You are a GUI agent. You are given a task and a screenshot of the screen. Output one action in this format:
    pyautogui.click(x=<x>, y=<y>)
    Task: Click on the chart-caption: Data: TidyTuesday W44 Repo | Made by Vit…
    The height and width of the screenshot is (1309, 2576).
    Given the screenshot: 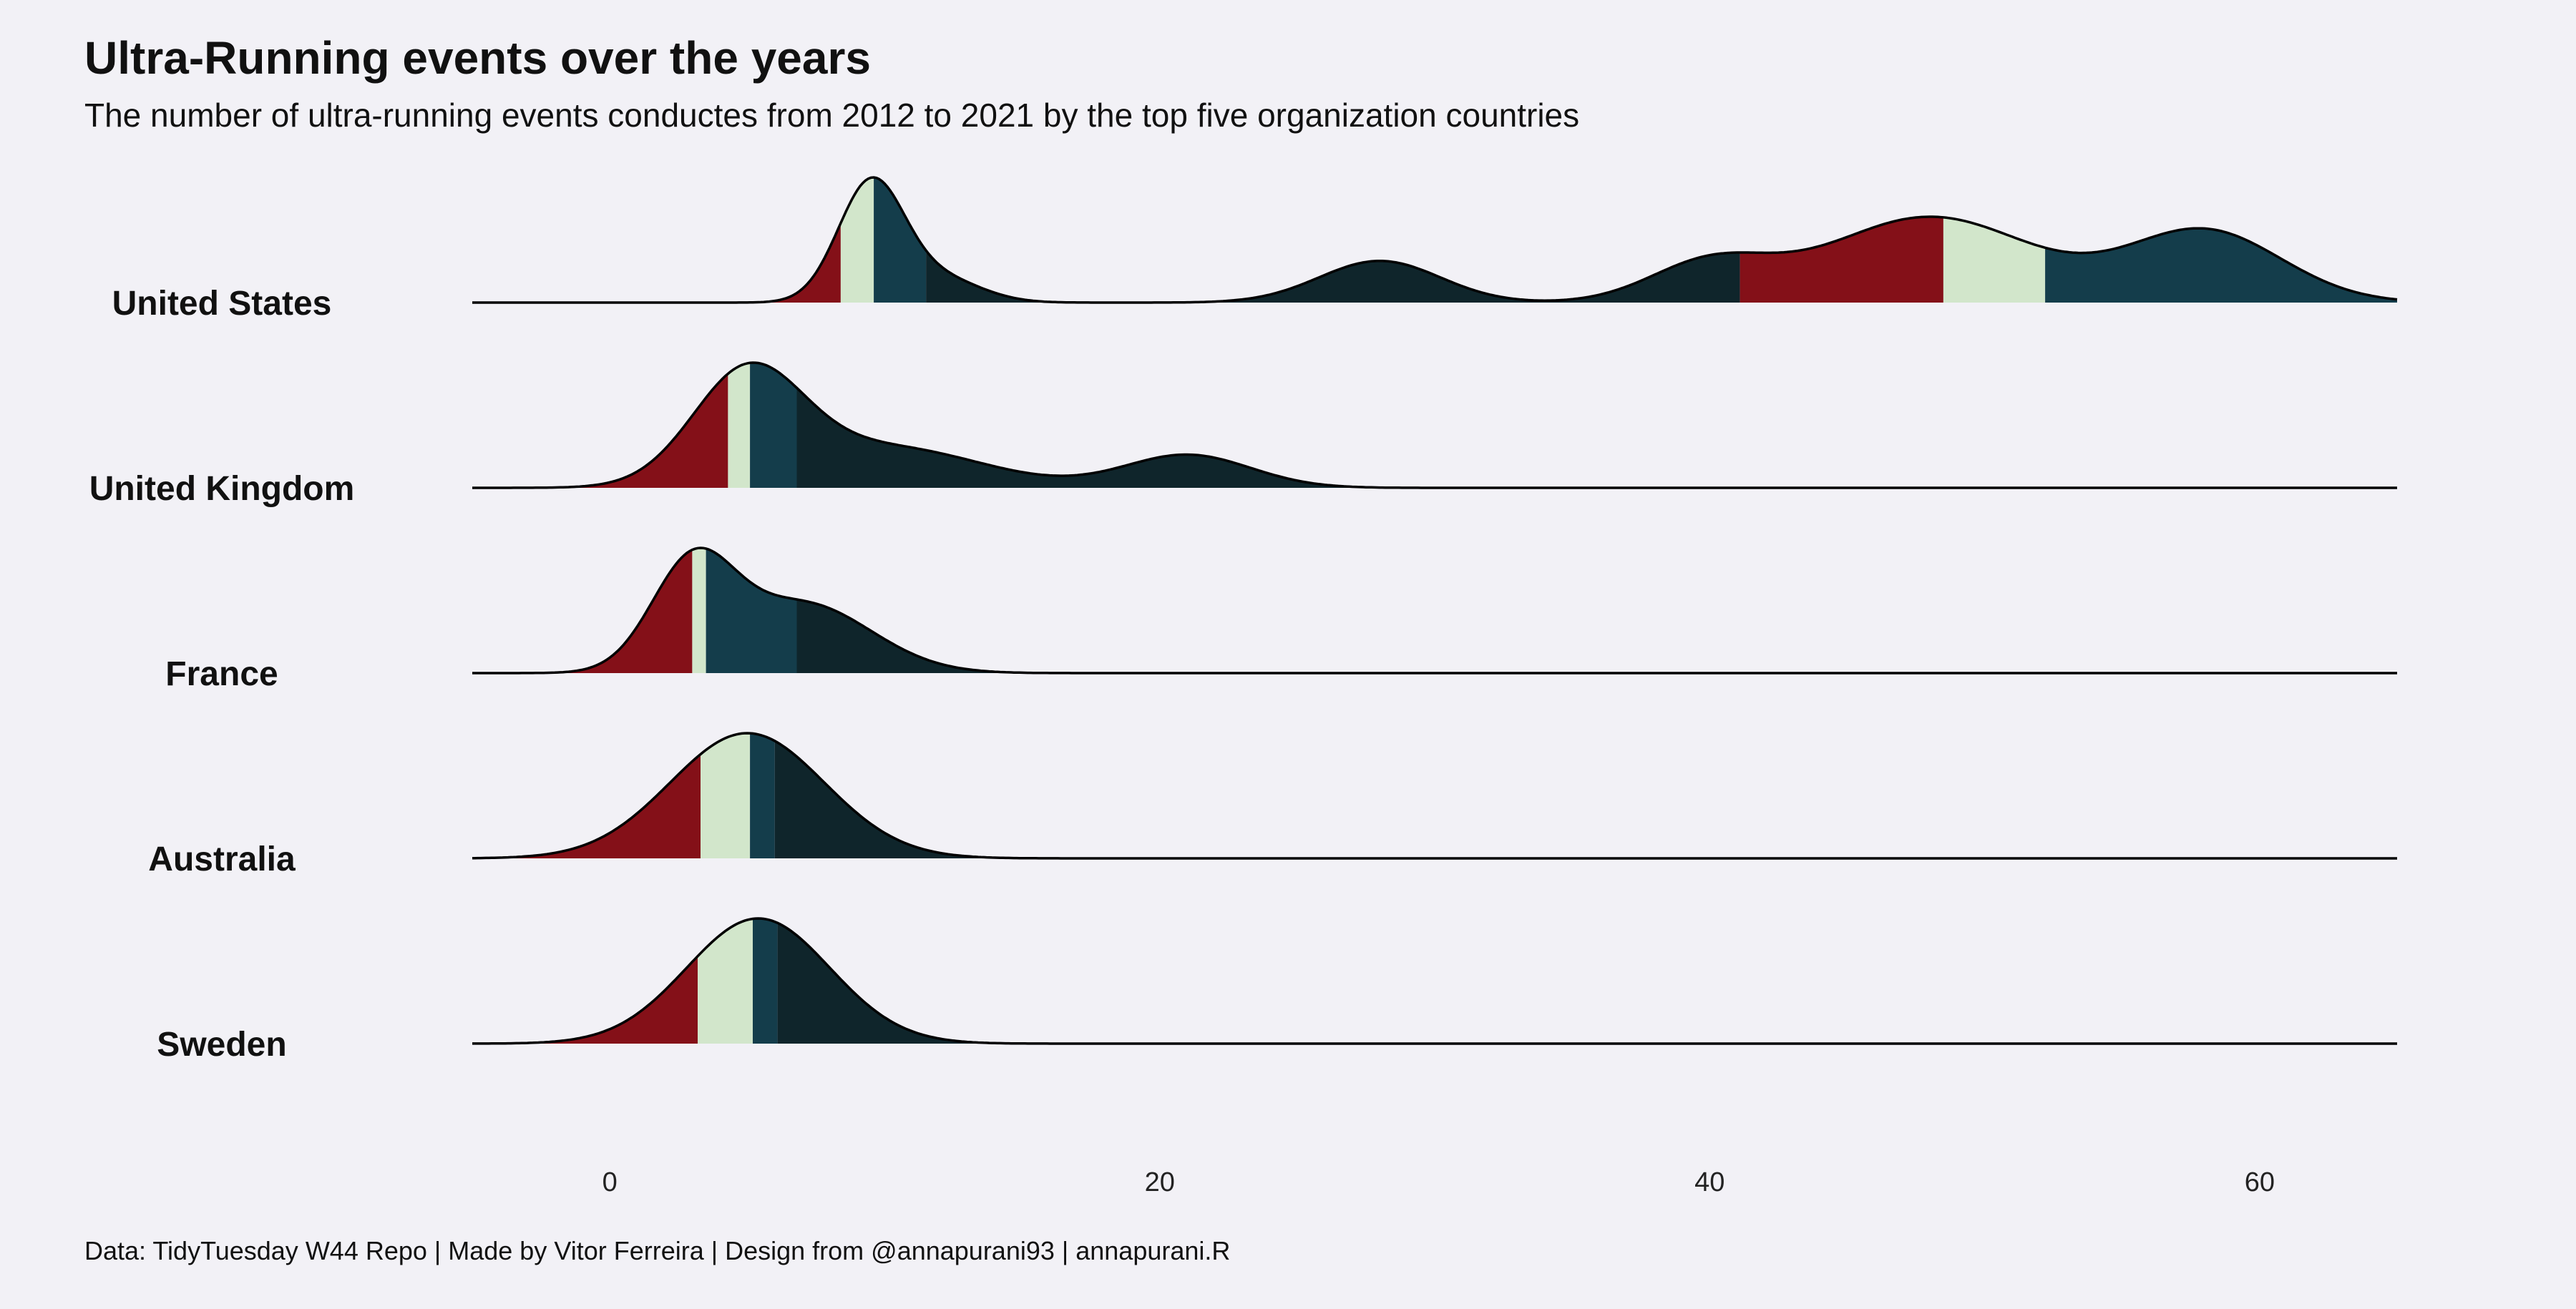 What is the action you would take?
    pyautogui.click(x=657, y=1250)
    